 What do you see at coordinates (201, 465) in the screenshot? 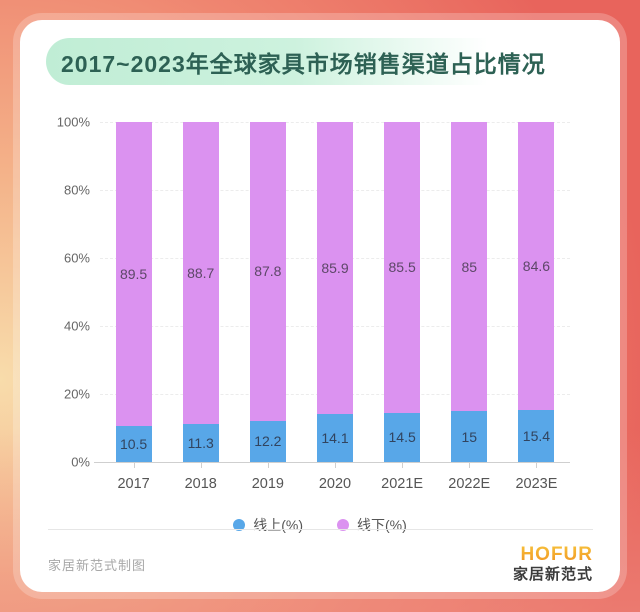
I see `axis-tick-2018` at bounding box center [201, 465].